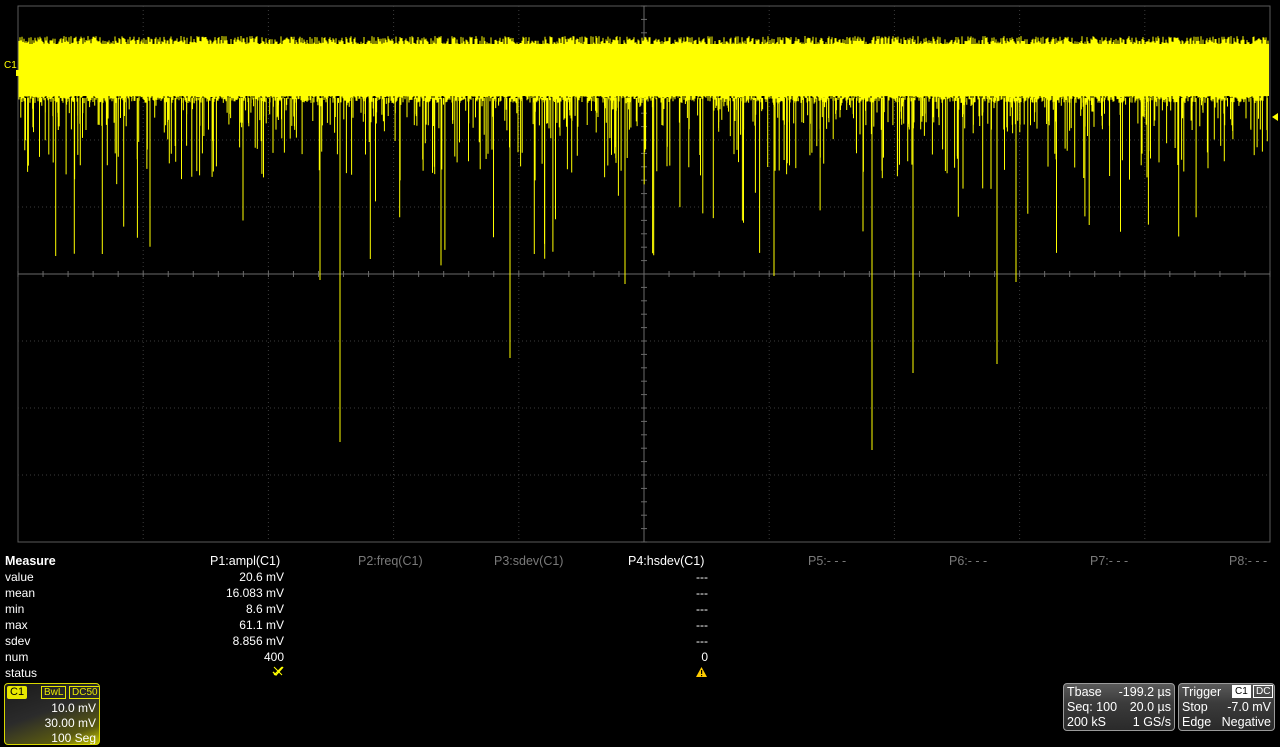 Image resolution: width=1280 pixels, height=747 pixels. Describe the element at coordinates (261, 625) in the screenshot. I see `p1-max: 61.1 mV` at that location.